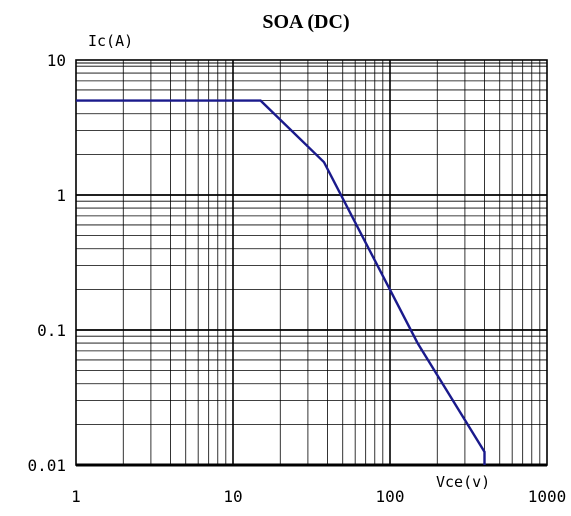  I want to click on chart-title: SOA (DC), so click(305, 22).